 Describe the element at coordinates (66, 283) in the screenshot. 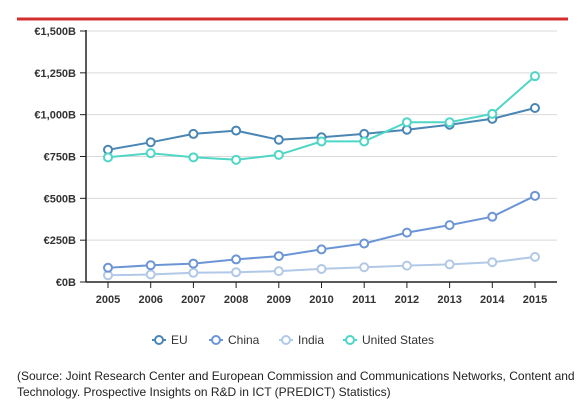

I see `y-tick-label: €0B` at that location.